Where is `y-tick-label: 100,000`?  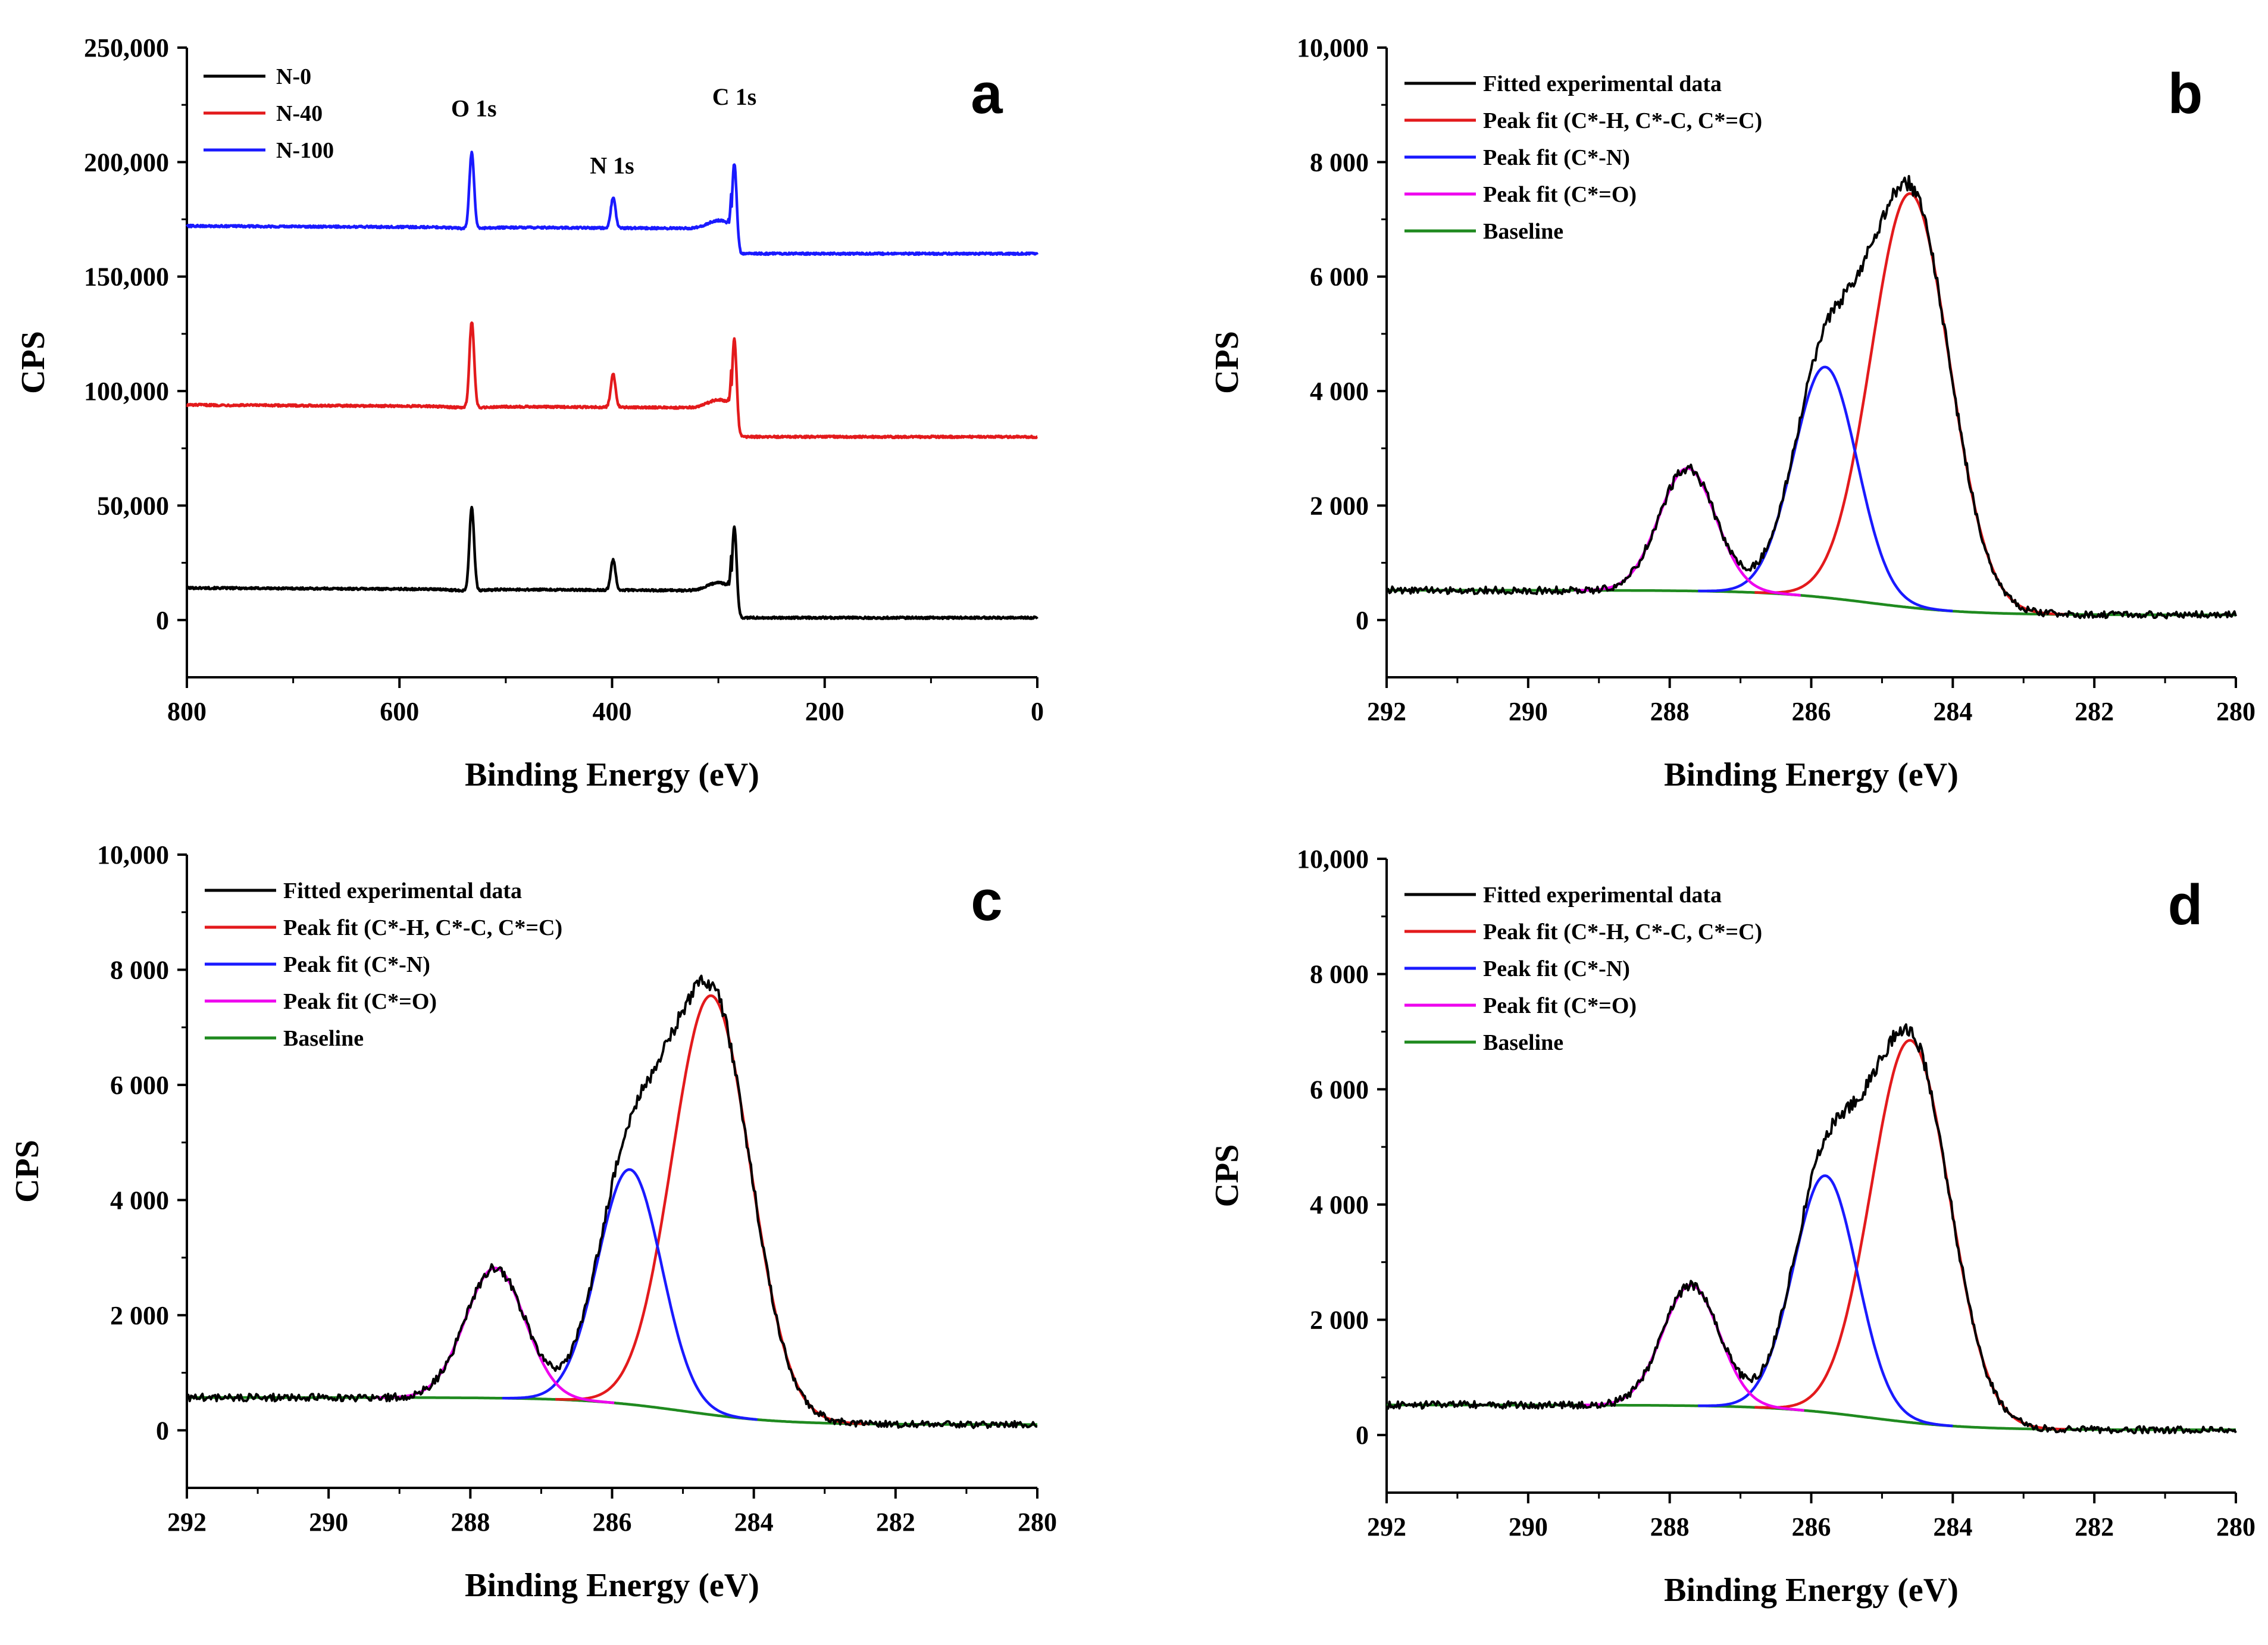
y-tick-label: 100,000 is located at coordinates (126, 391).